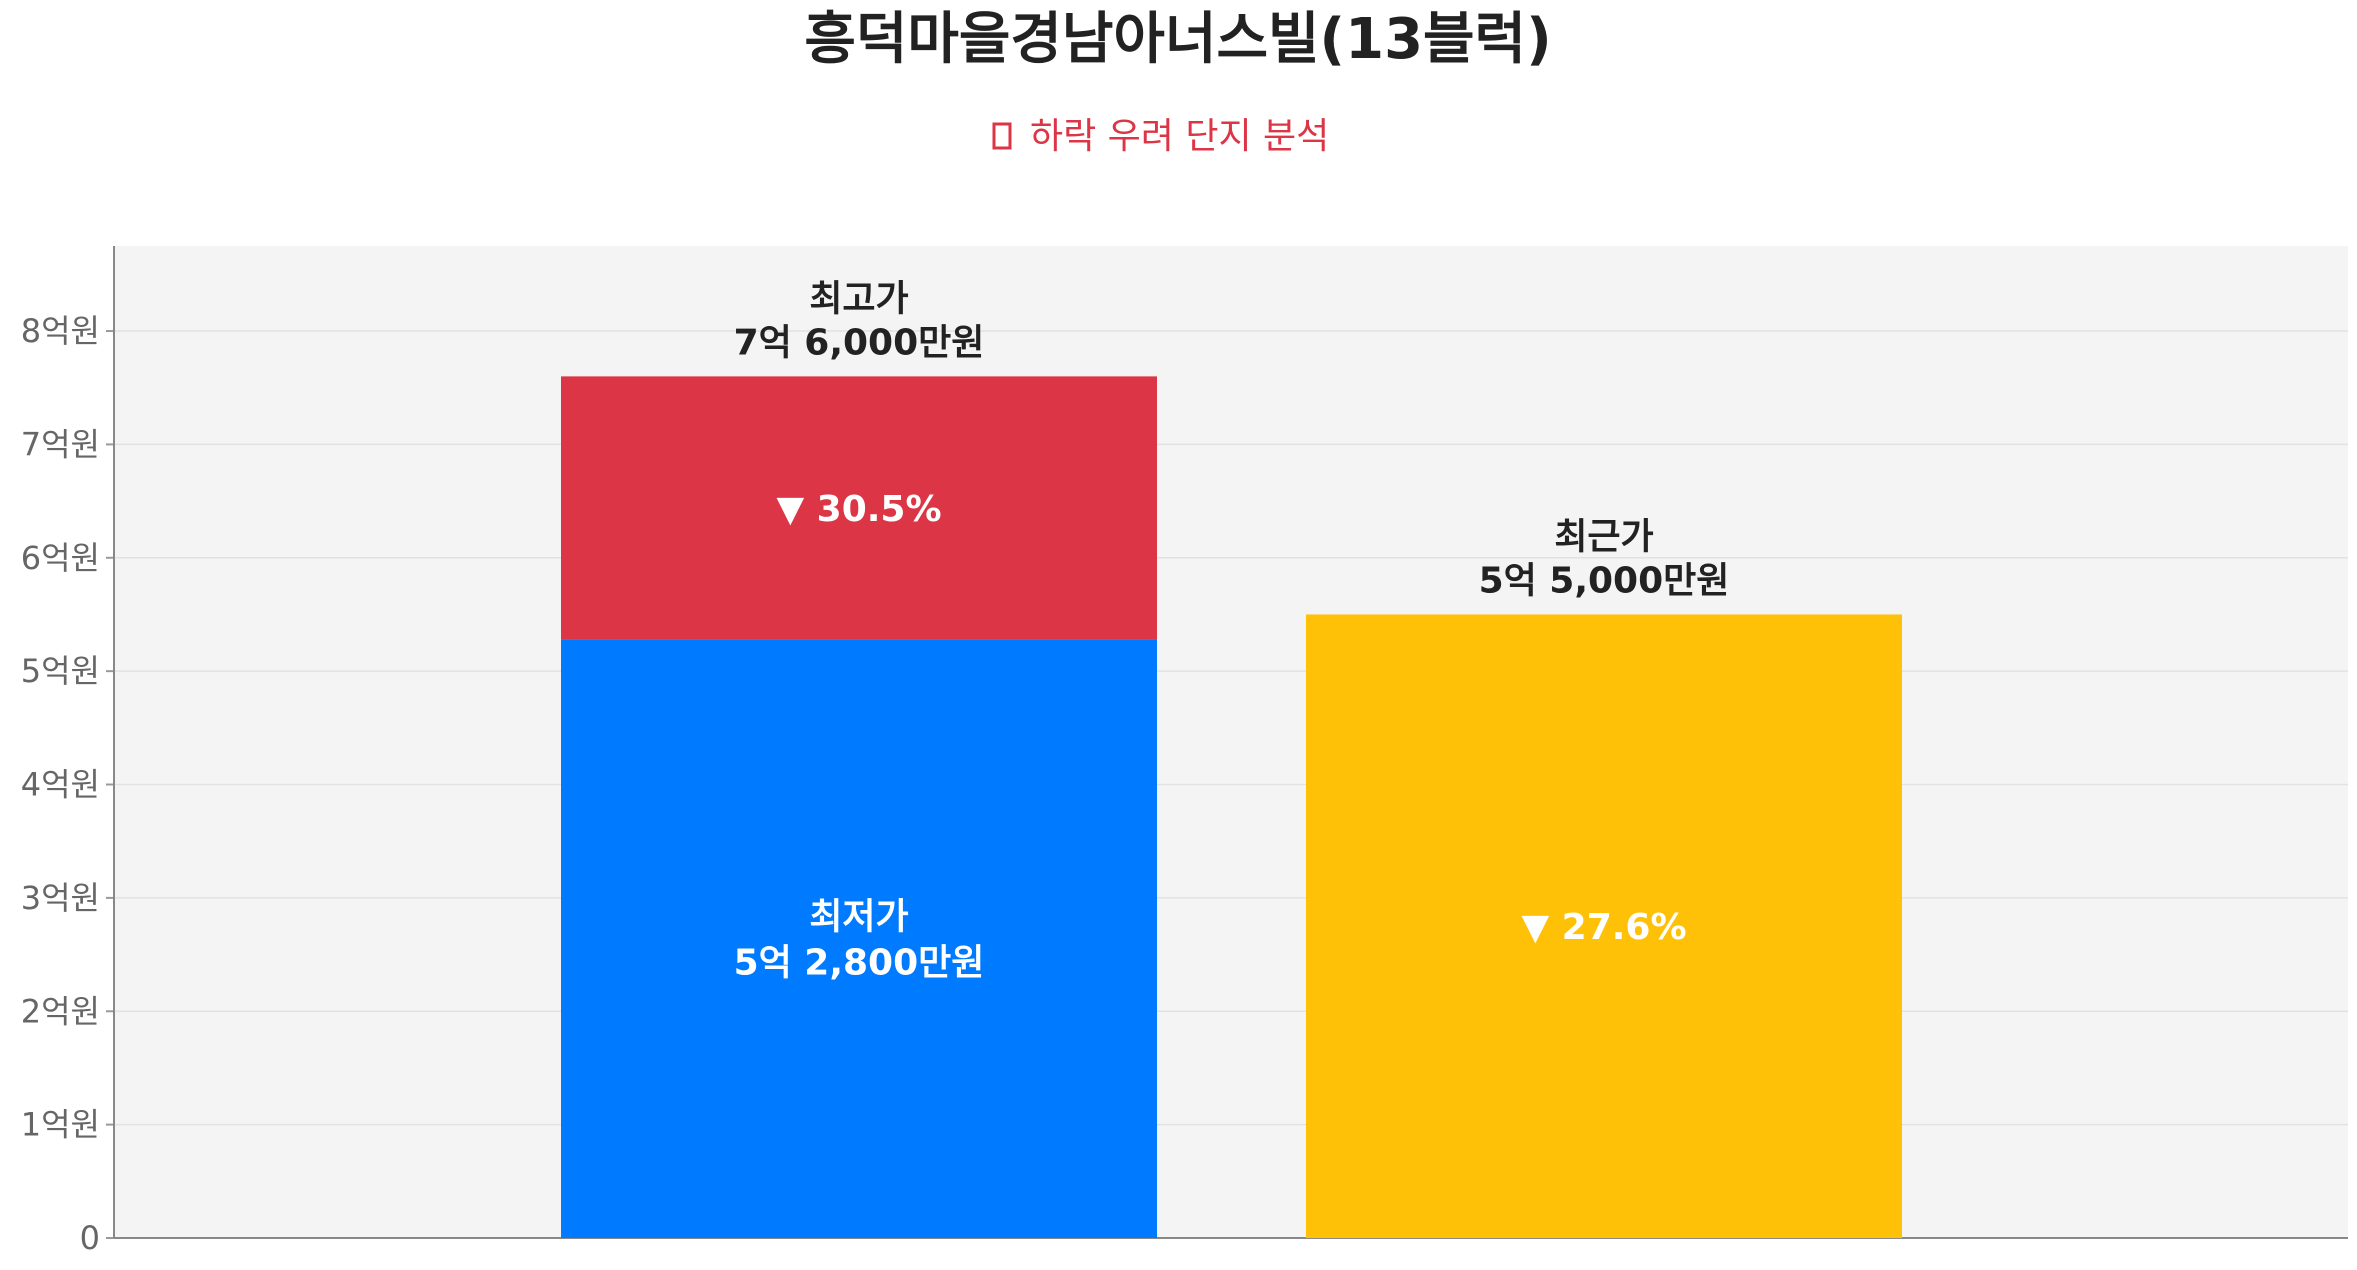  Describe the element at coordinates (60, 444) in the screenshot. I see `y-tick-label: 7억원` at that location.